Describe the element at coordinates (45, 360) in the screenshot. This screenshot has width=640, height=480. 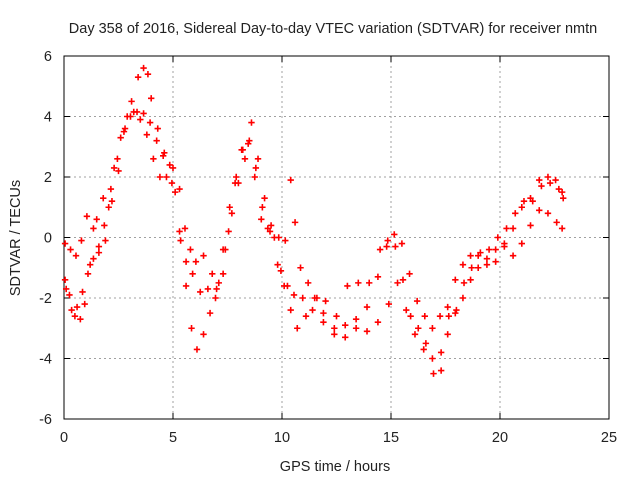
I see `y-tick-label: -4` at that location.